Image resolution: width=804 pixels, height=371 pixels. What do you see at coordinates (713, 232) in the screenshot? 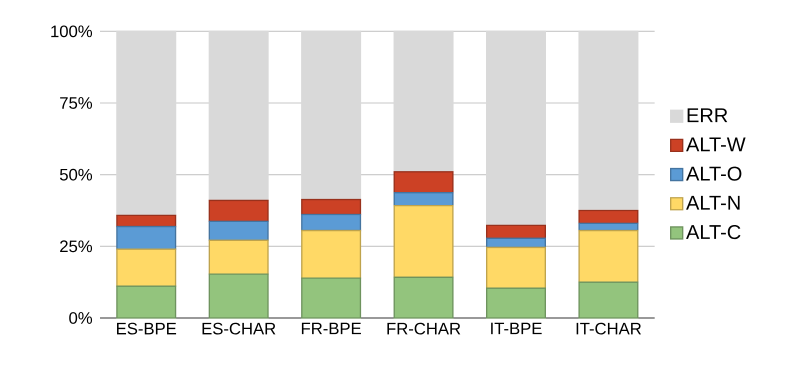
I see `legend-label: ALT-C` at bounding box center [713, 232].